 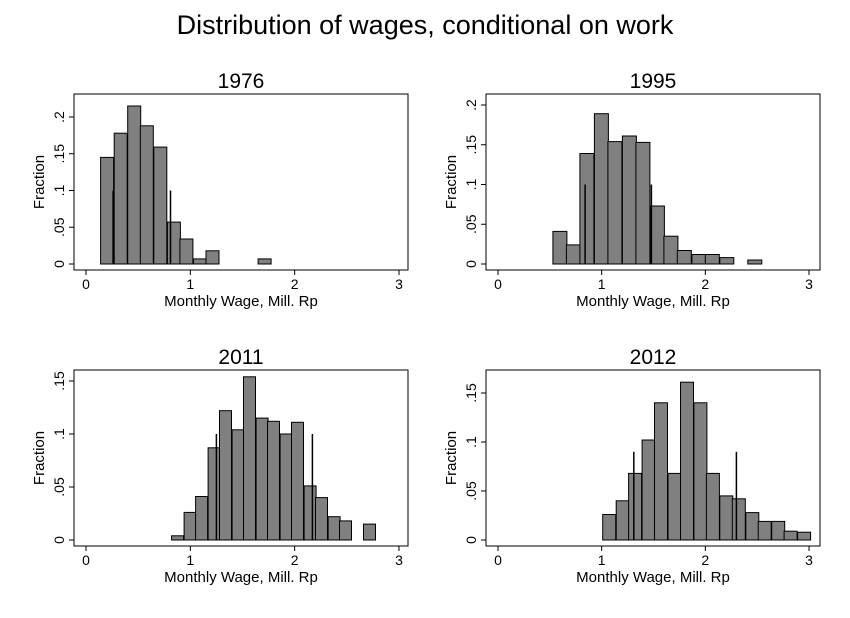 What do you see at coordinates (241, 81) in the screenshot?
I see `panel-title: 1976` at bounding box center [241, 81].